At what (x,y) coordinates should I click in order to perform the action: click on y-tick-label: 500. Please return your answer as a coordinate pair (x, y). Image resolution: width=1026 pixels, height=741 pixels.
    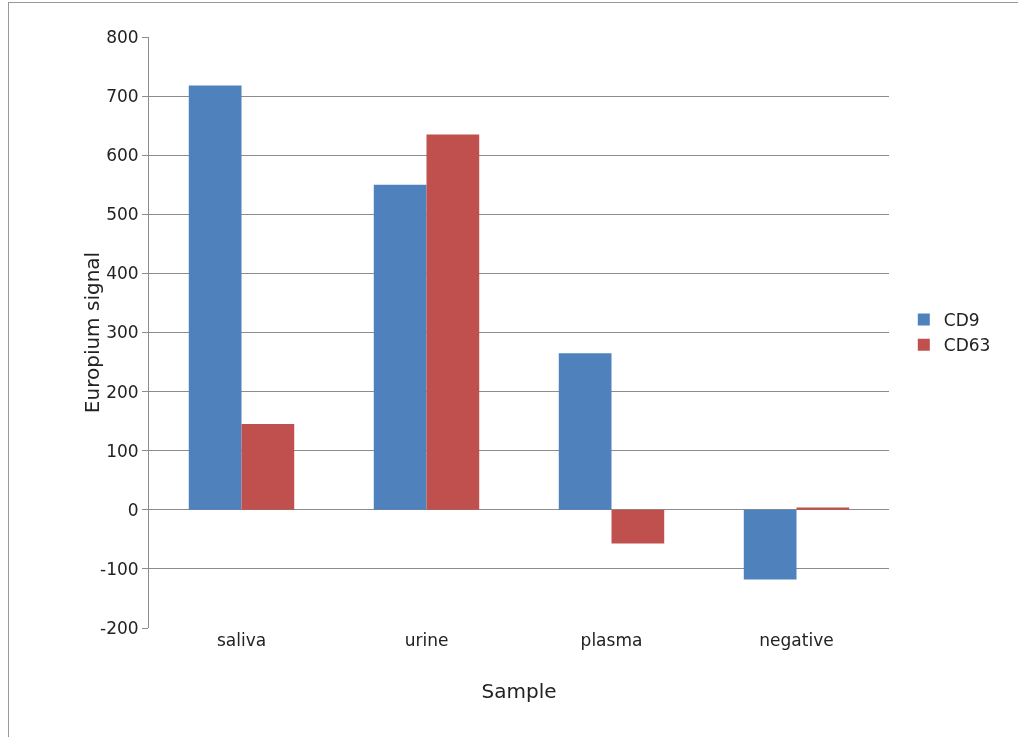
    Looking at the image, I should click on (122, 214).